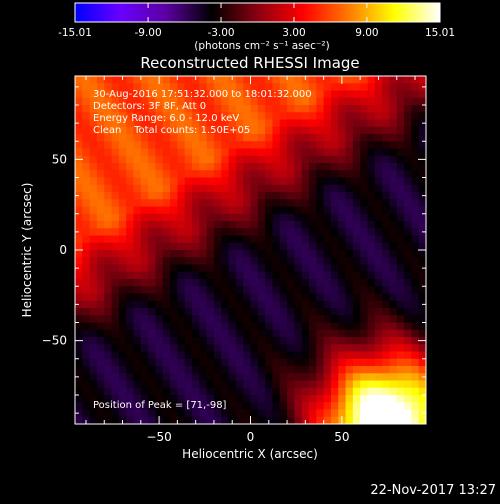 The height and width of the screenshot is (504, 500). I want to click on x-tick-label: 0, so click(251, 437).